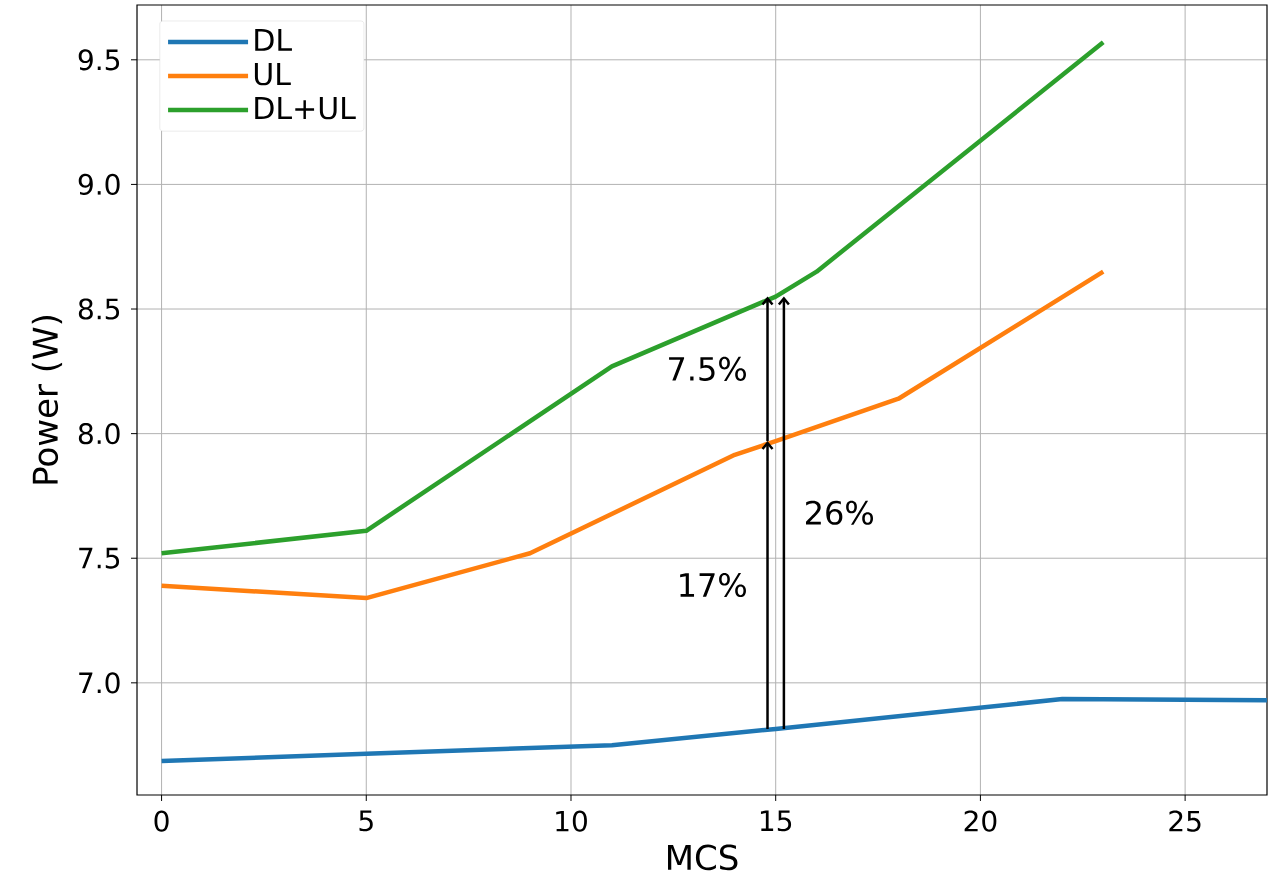  Describe the element at coordinates (99, 184) in the screenshot. I see `y-tick-label: 9.0` at that location.